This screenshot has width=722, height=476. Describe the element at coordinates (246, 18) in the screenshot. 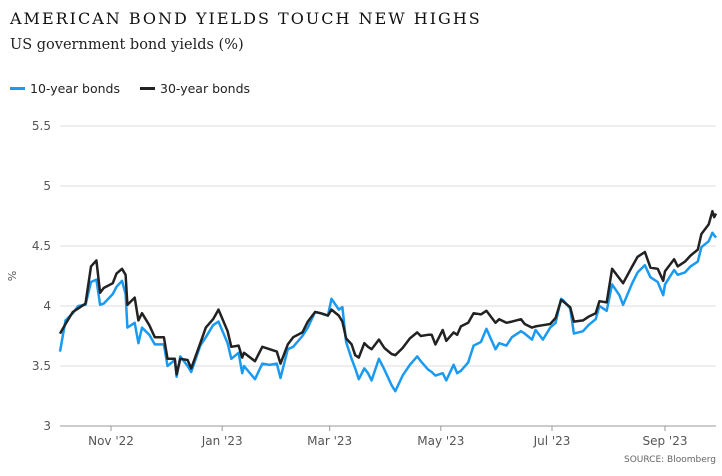

I see `chart-title: AMERICAN BOND YIELDS TOUCH NEW HIGHS` at that location.